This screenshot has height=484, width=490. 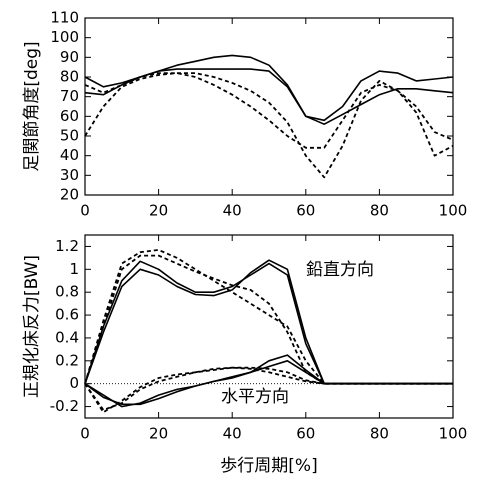 I want to click on y-tick-label: 1.2, so click(x=67, y=246).